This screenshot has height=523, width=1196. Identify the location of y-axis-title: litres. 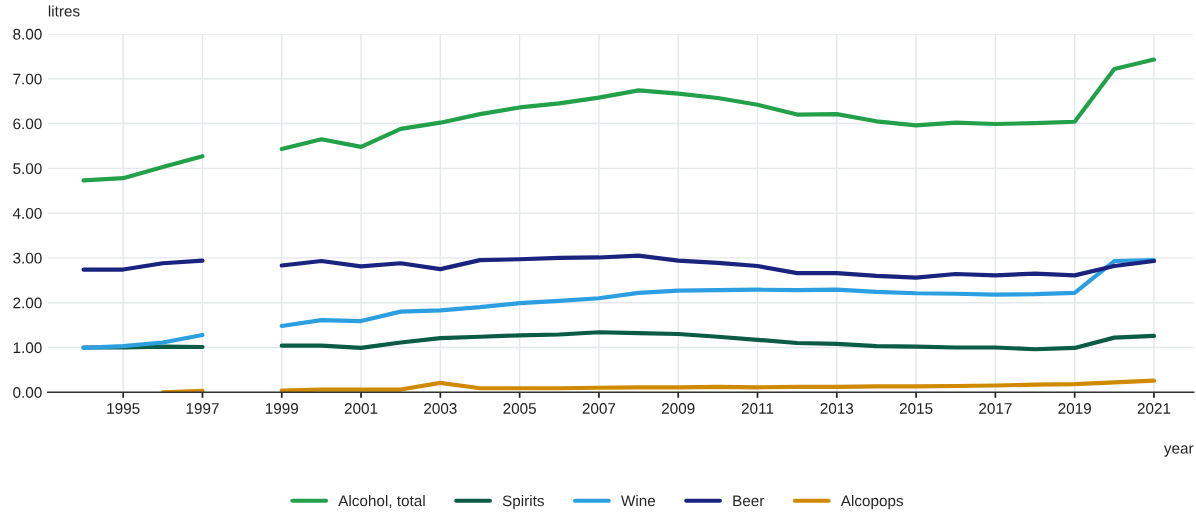
(64, 11).